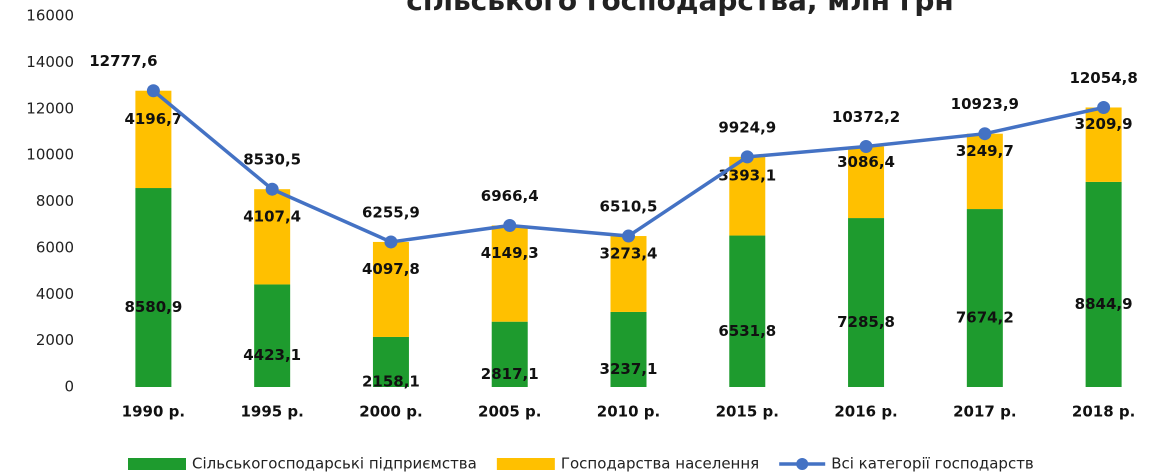  I want to click on data-label: 12054,8, so click(1103, 78).